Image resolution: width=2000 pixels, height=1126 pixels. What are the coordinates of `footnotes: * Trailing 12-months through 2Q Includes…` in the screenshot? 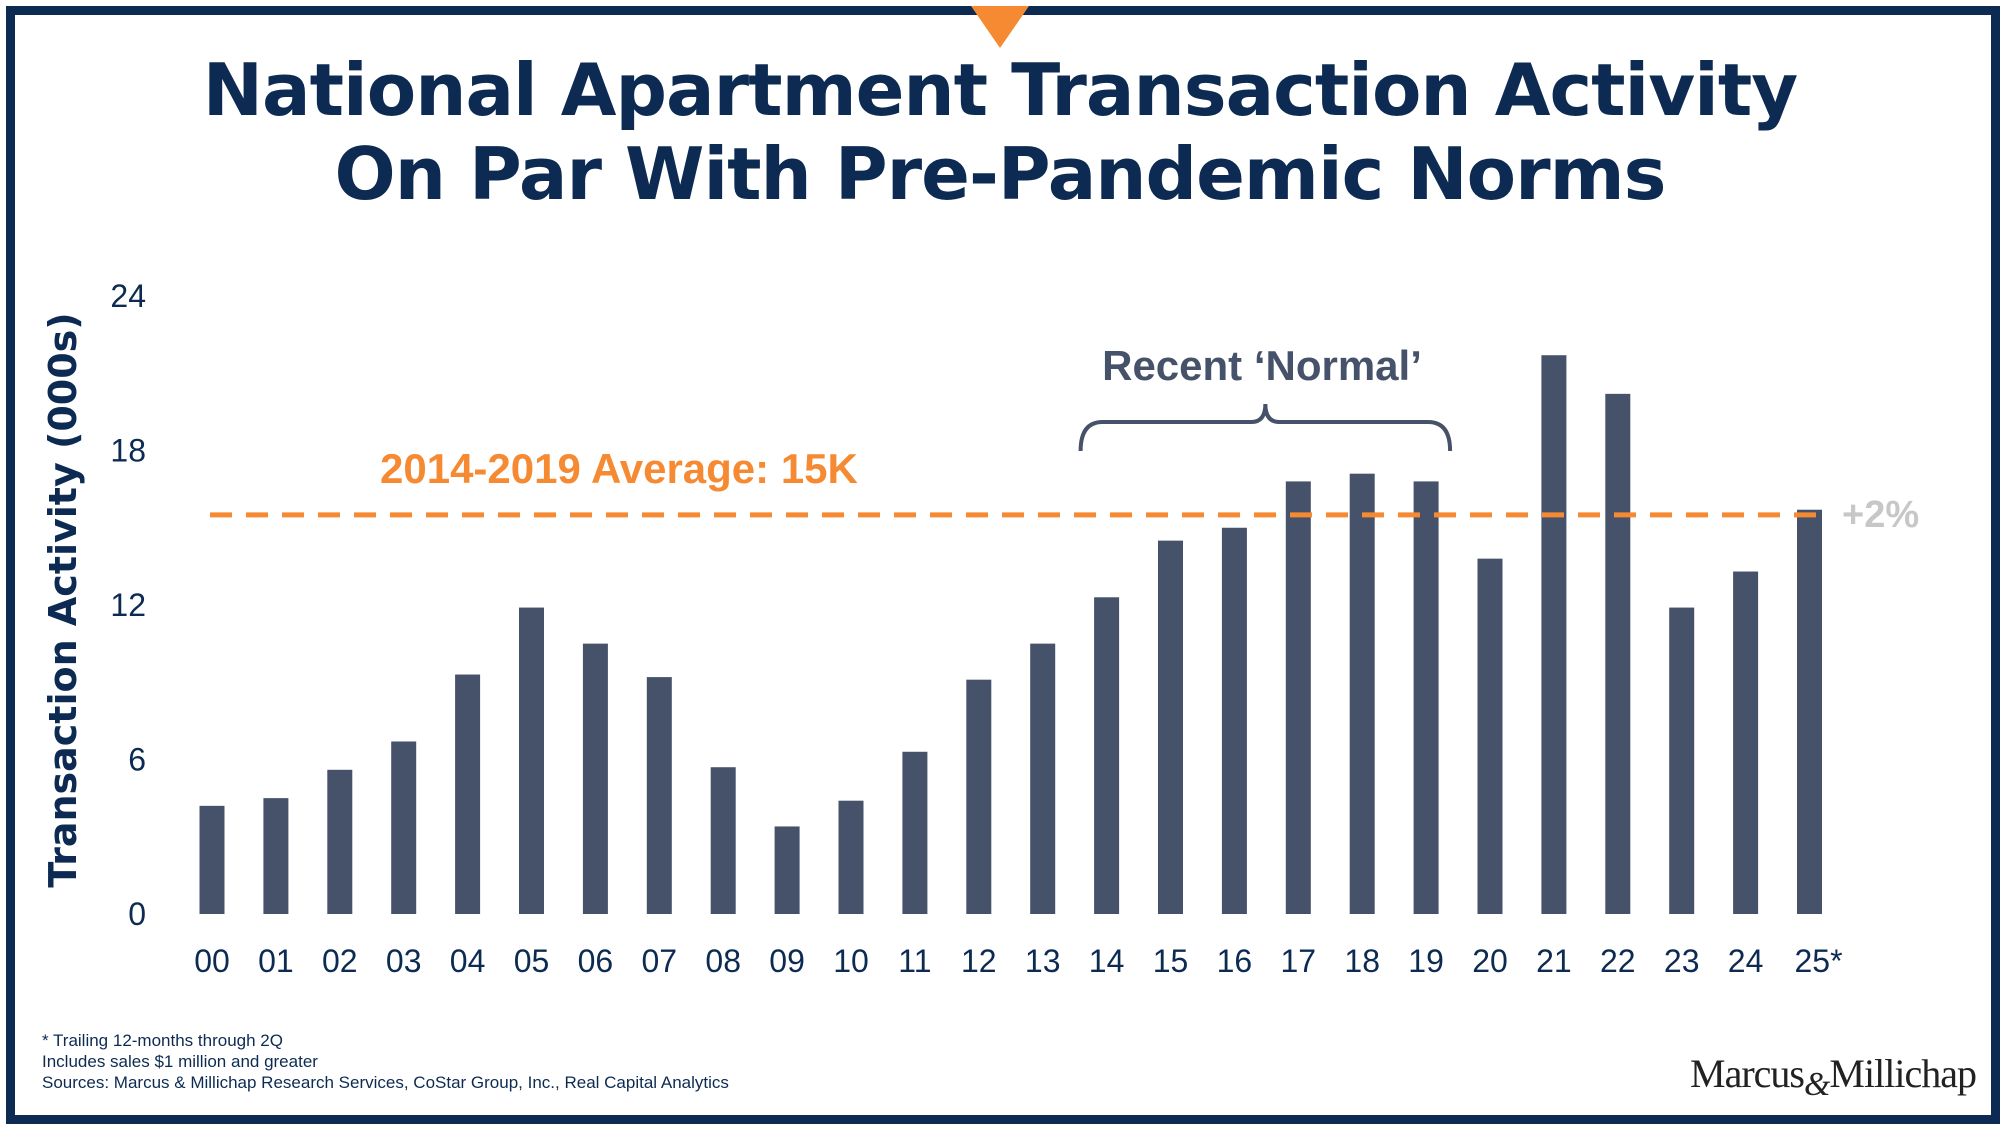 It's located at (385, 1061).